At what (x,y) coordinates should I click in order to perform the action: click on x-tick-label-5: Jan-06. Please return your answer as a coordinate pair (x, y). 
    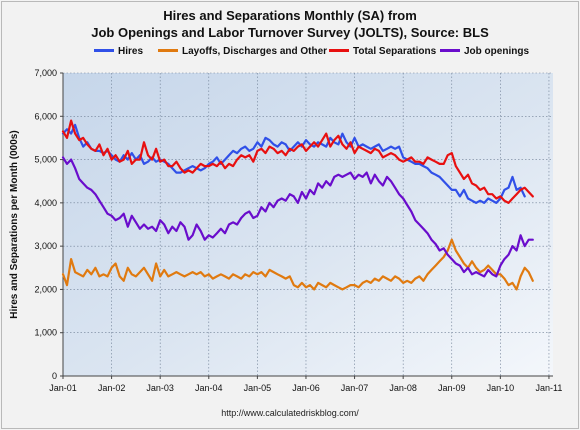
    Looking at the image, I should click on (306, 388).